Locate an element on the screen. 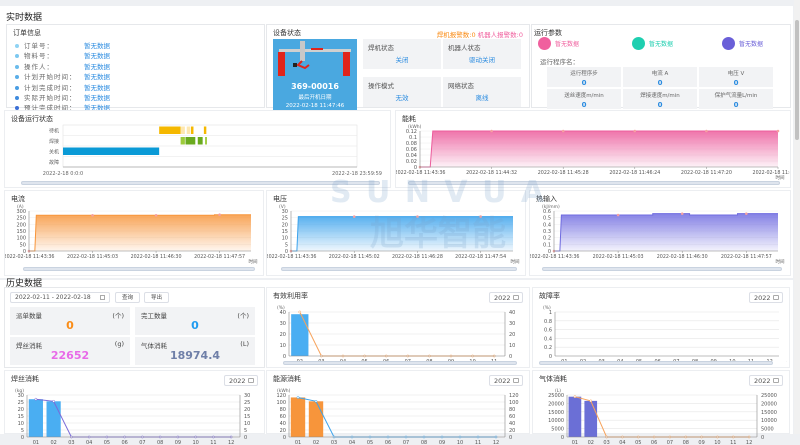  y-tick-label: 0.6 is located at coordinates (547, 212).